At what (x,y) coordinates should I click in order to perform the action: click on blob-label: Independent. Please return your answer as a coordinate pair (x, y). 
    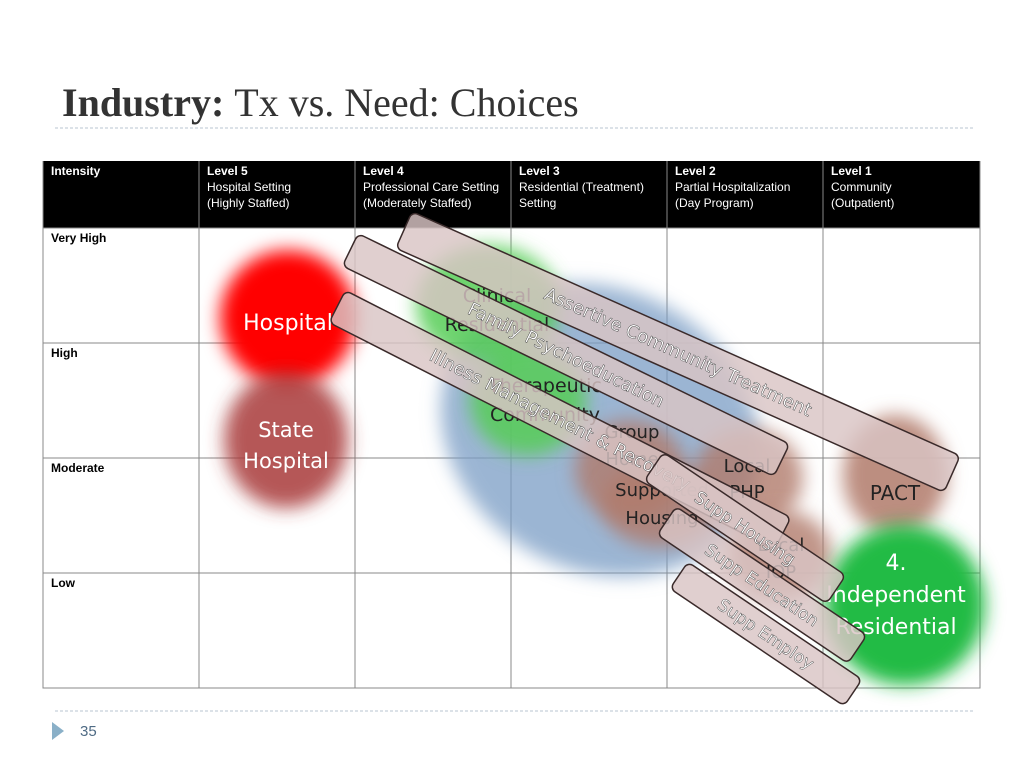
    Looking at the image, I should click on (896, 595).